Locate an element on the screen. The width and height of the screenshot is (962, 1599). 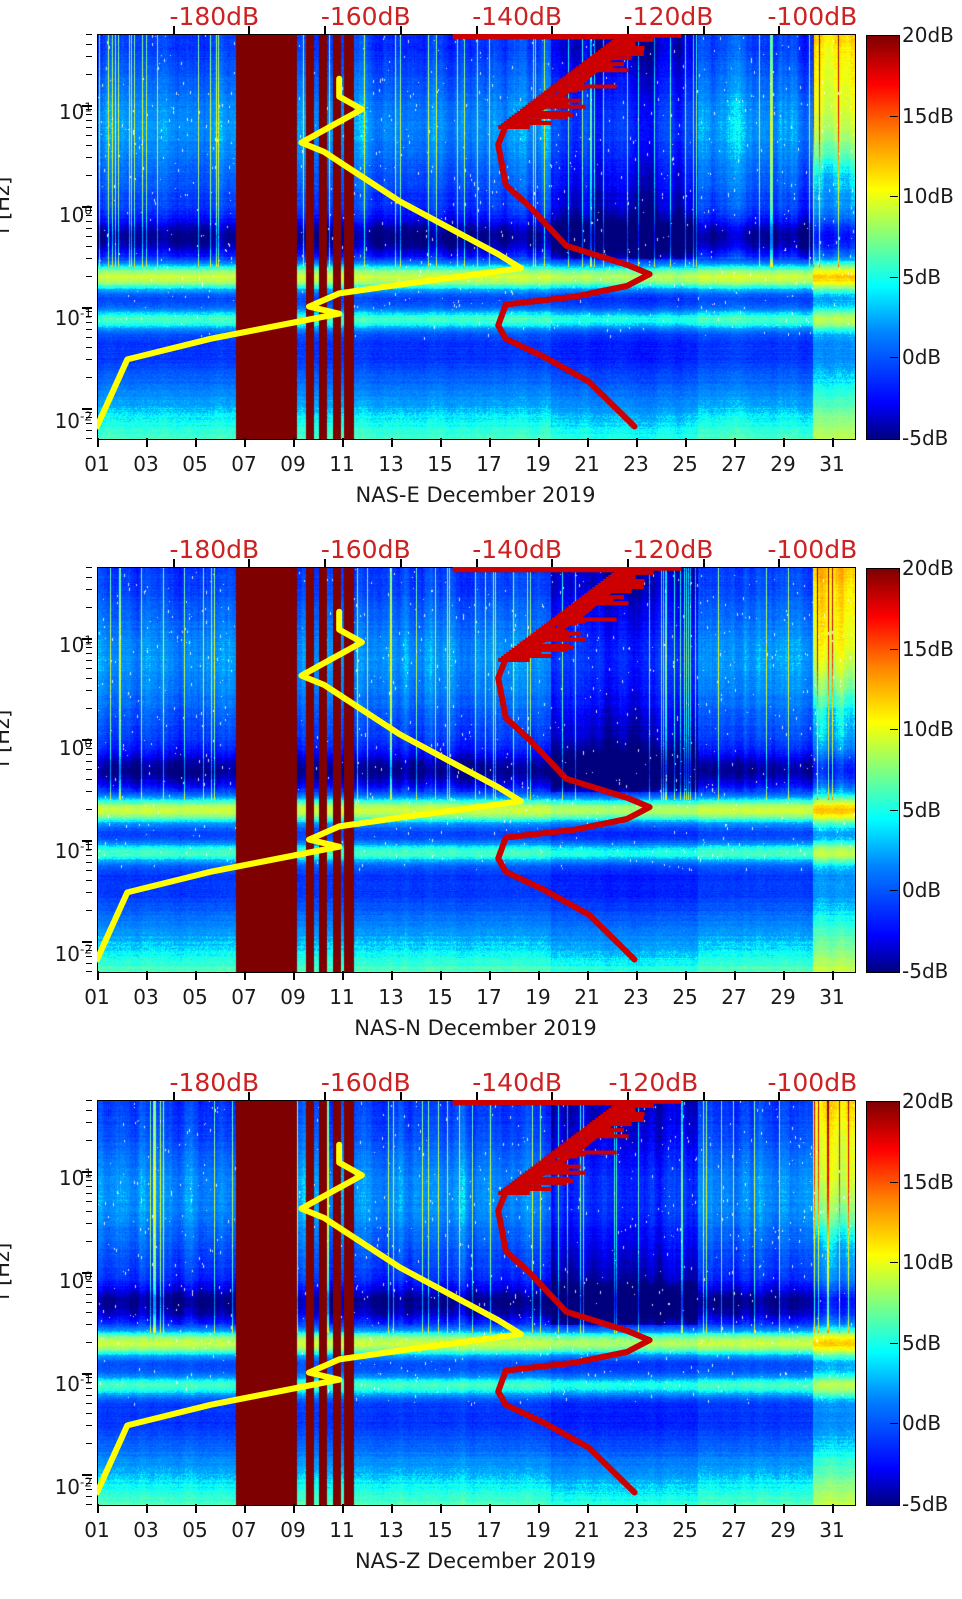
x-tick-label-03: 03 is located at coordinates (146, 997).